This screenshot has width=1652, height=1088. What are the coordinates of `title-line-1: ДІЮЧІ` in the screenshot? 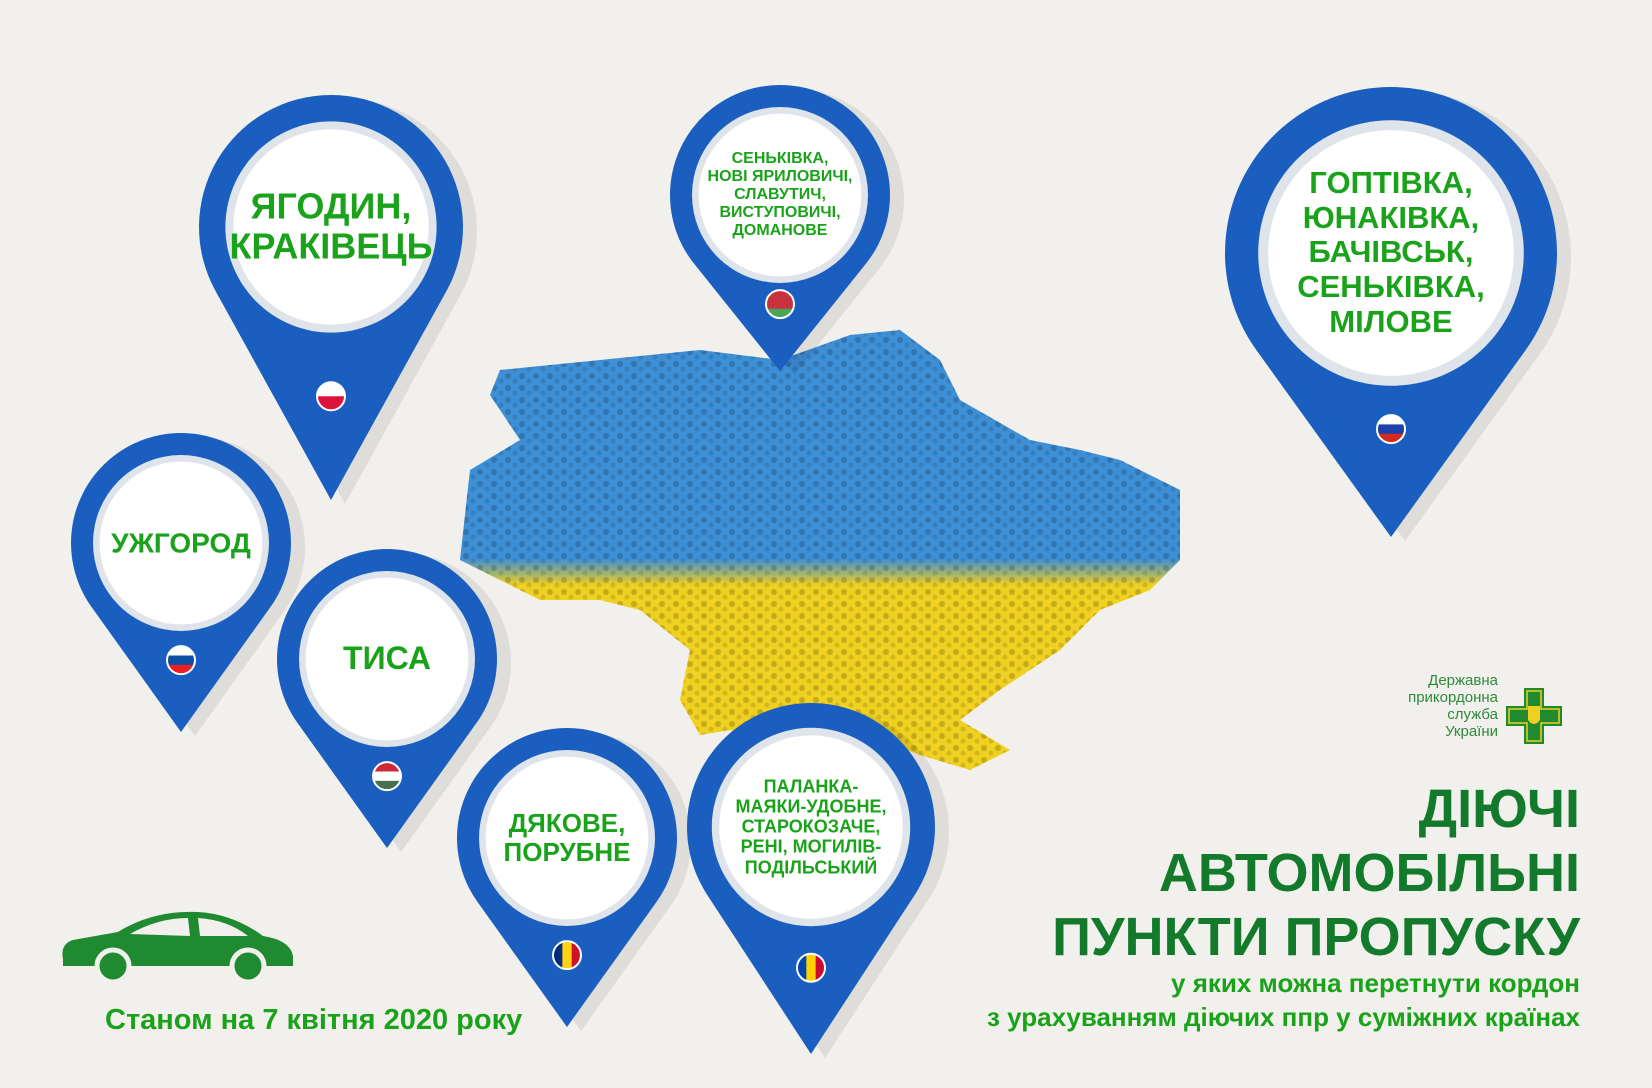 It's located at (1499, 809).